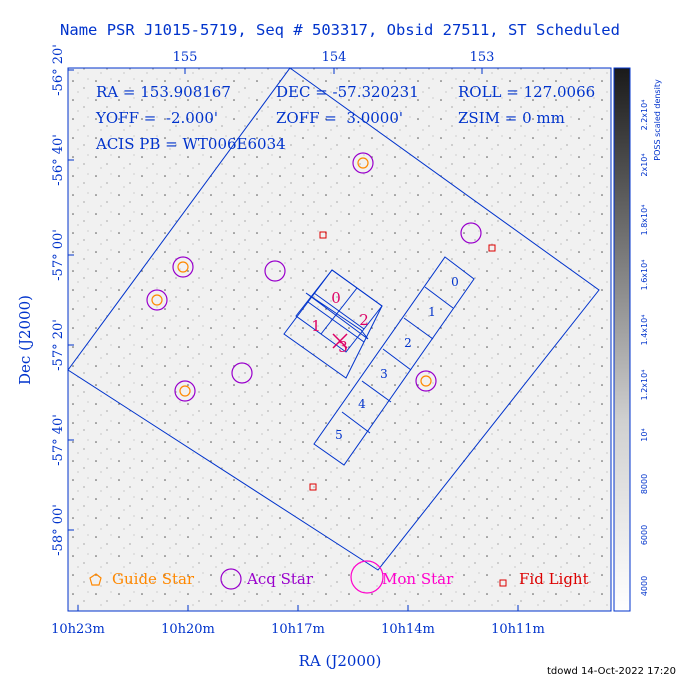 This screenshot has height=680, width=680. Describe the element at coordinates (622, 339) in the screenshot. I see `colorbar` at that location.